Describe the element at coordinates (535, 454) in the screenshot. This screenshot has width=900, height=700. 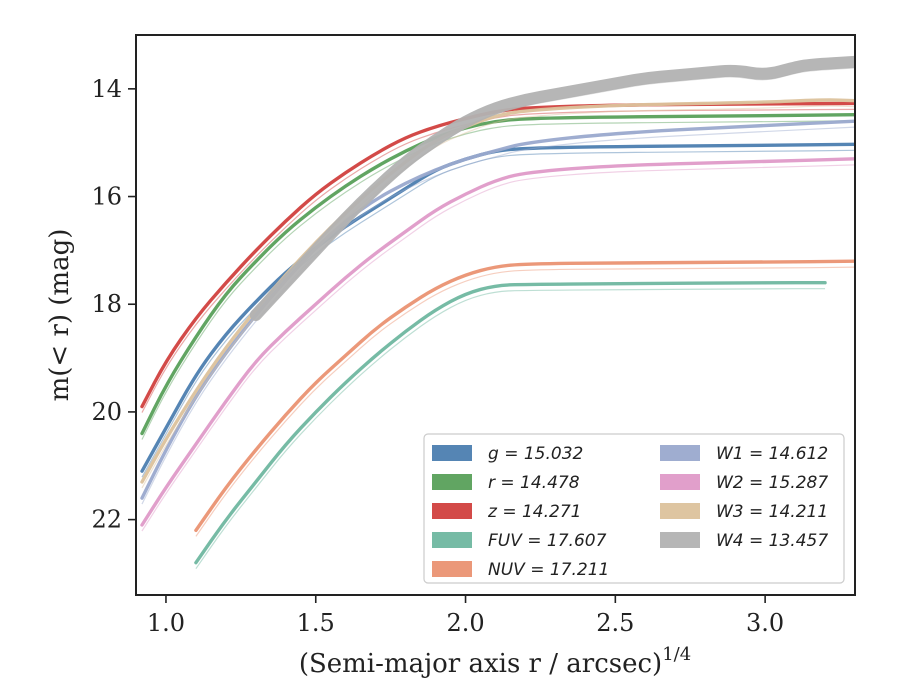
I see `legend-label-g: g = 15.032` at that location.